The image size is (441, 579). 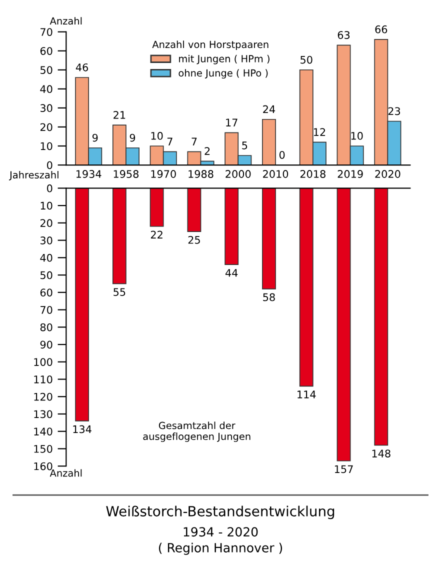 What do you see at coordinates (381, 29) in the screenshot?
I see `data-label: 66` at bounding box center [381, 29].